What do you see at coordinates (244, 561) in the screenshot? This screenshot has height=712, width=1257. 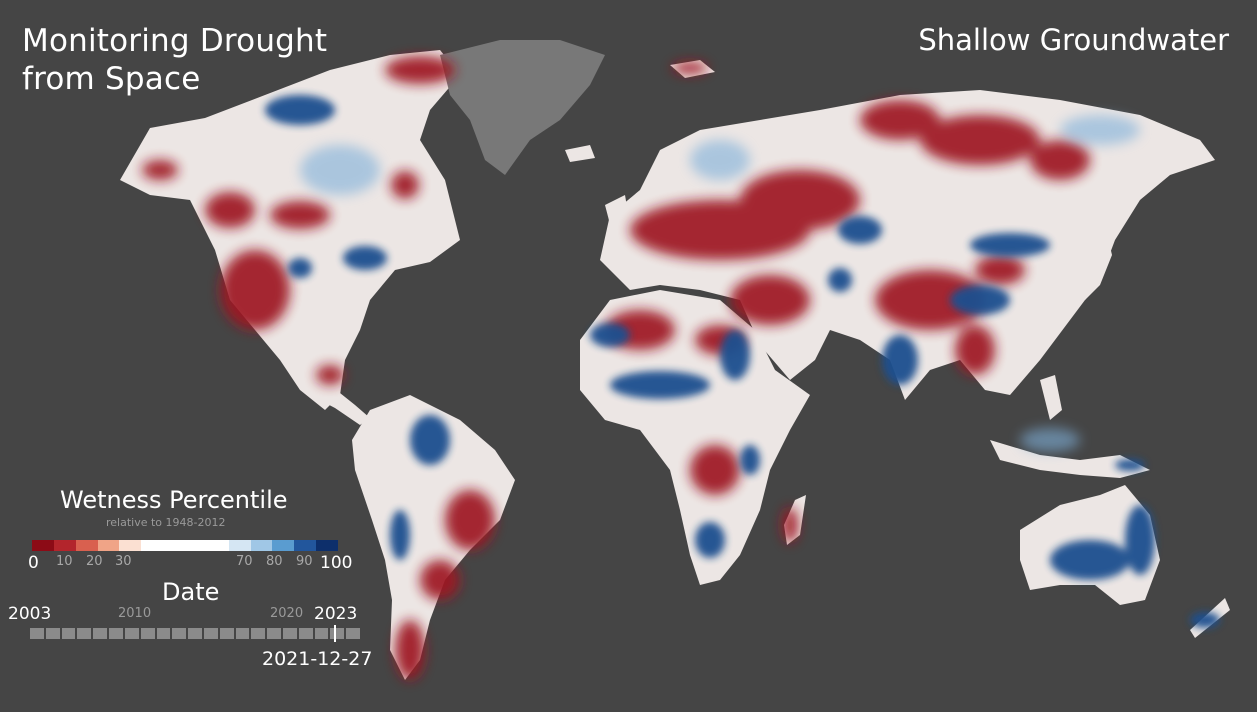 I see `tick-70: 70` at bounding box center [244, 561].